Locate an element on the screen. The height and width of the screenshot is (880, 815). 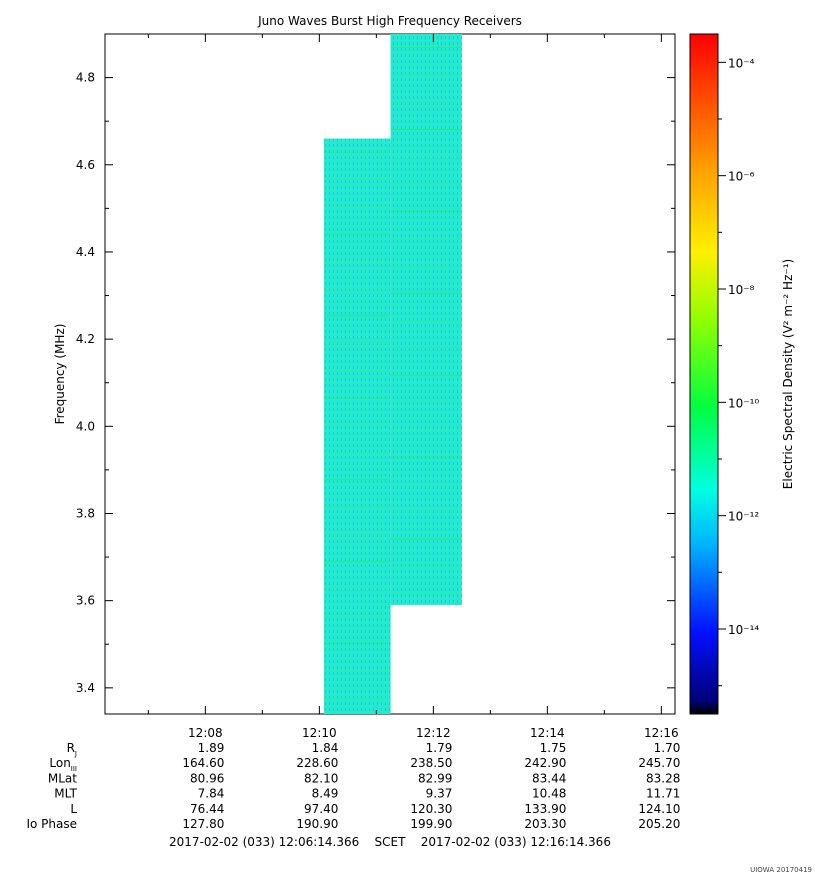
ephemeris-value: 190.90 is located at coordinates (317, 824).